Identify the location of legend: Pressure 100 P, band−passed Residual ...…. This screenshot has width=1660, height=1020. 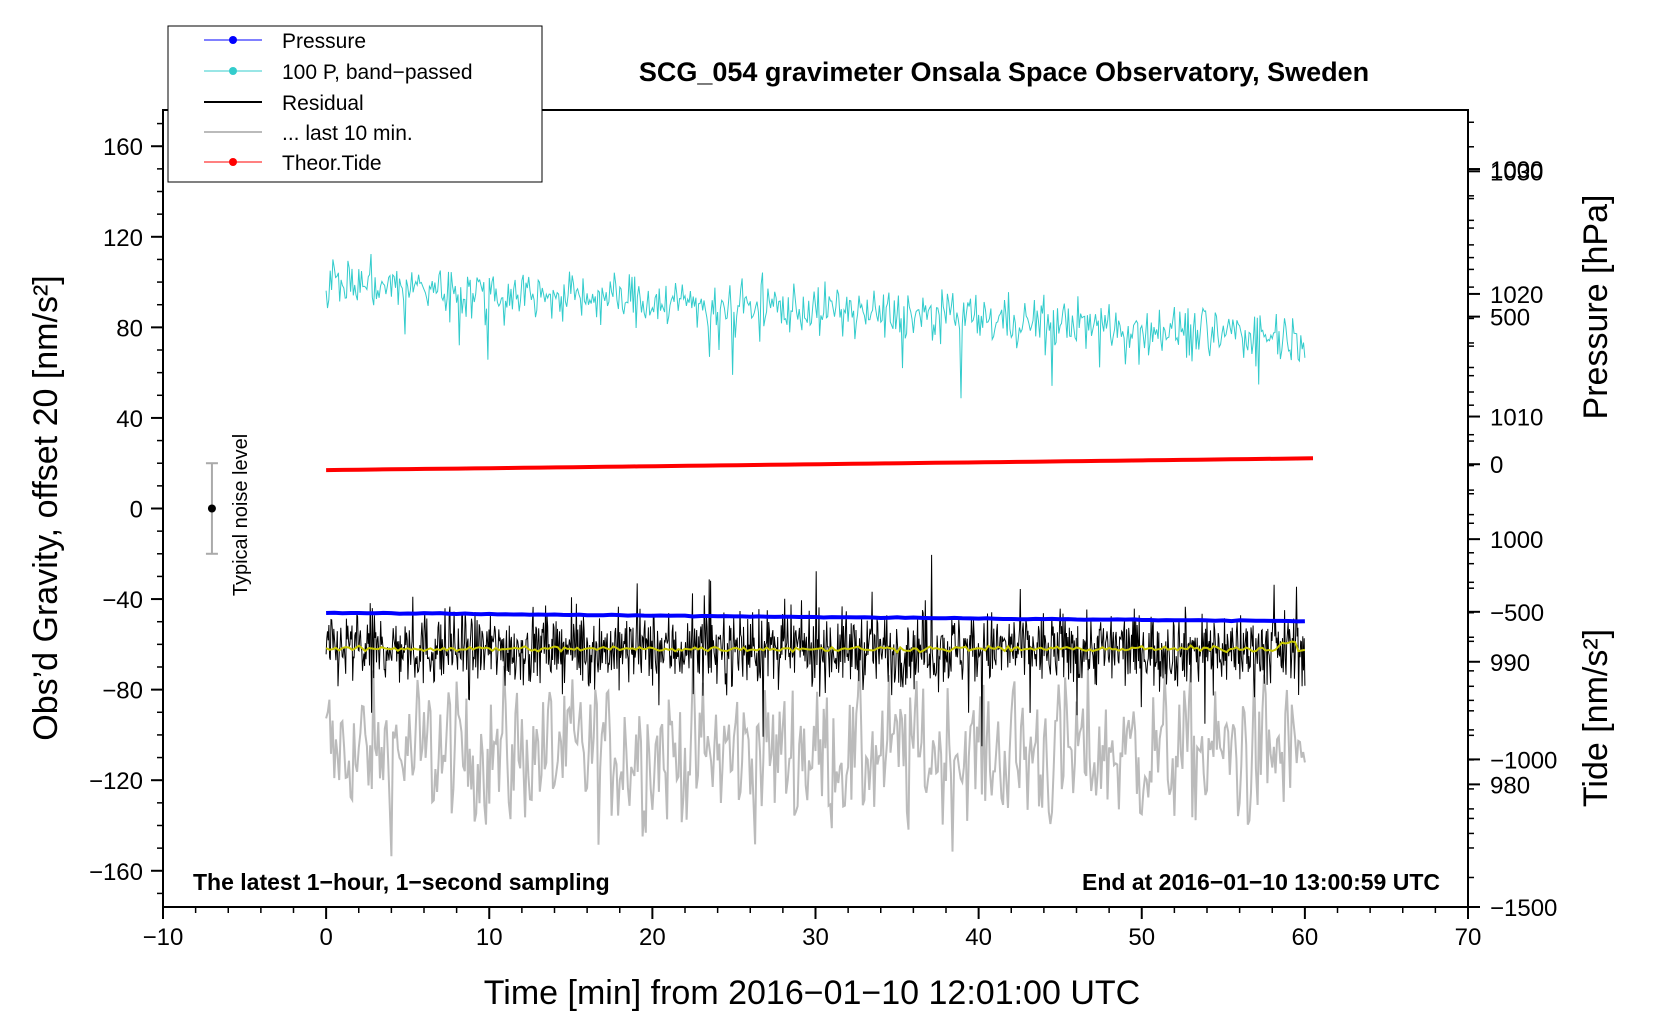
(355, 104).